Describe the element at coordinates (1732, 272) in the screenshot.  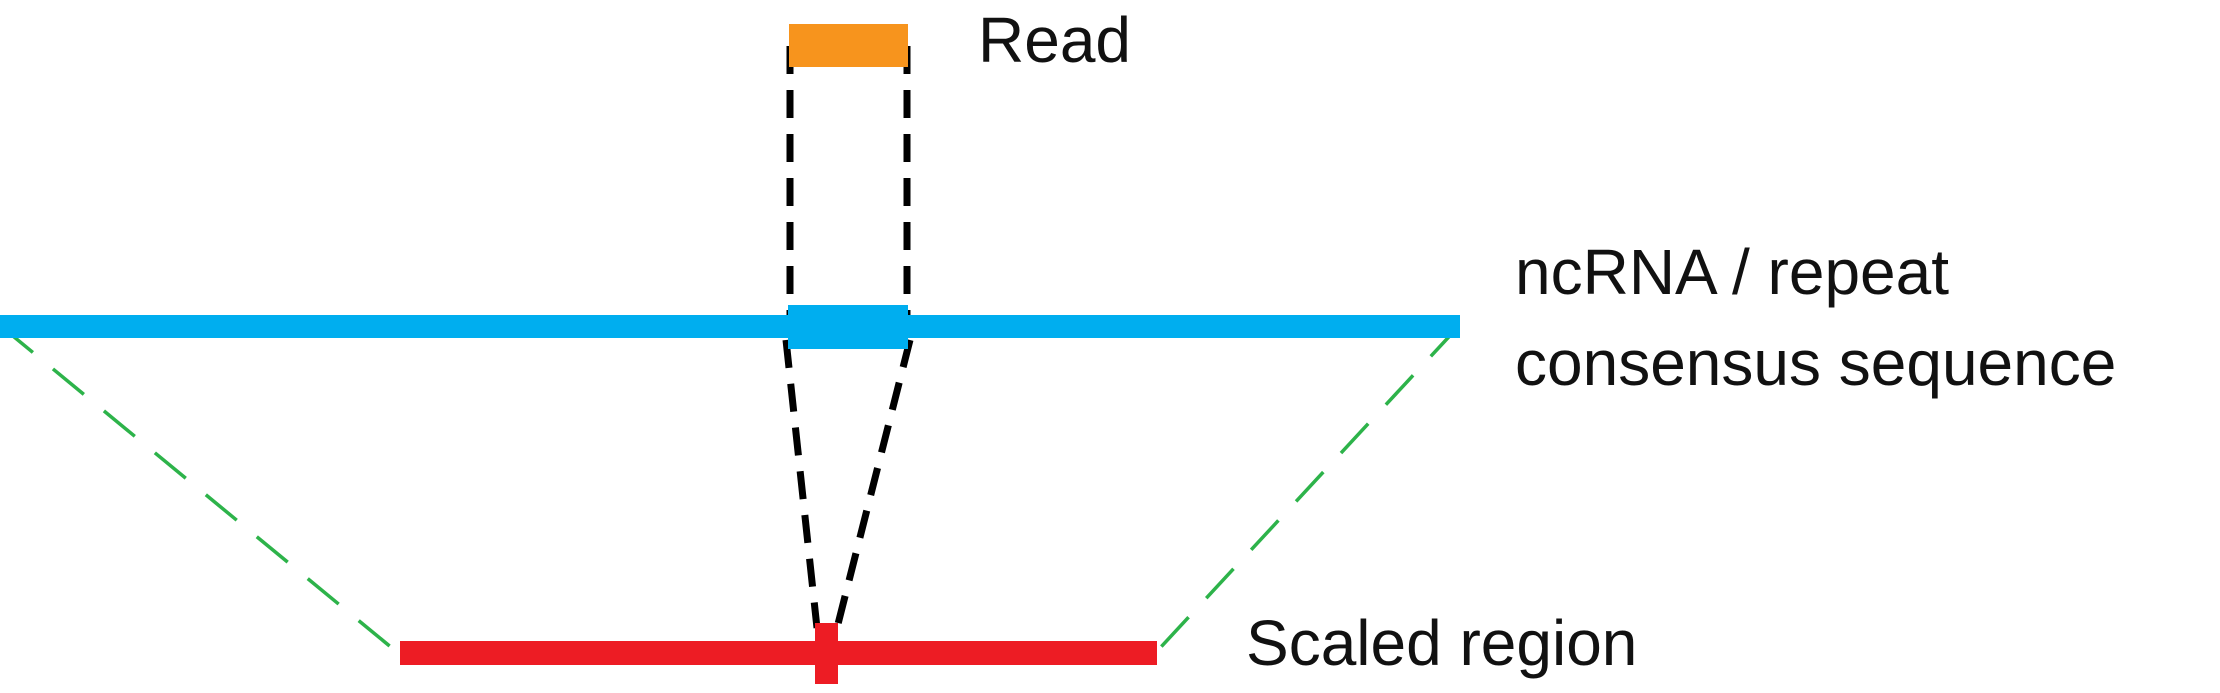
I see `consensus-label-line1: ncRNA / repeat` at that location.